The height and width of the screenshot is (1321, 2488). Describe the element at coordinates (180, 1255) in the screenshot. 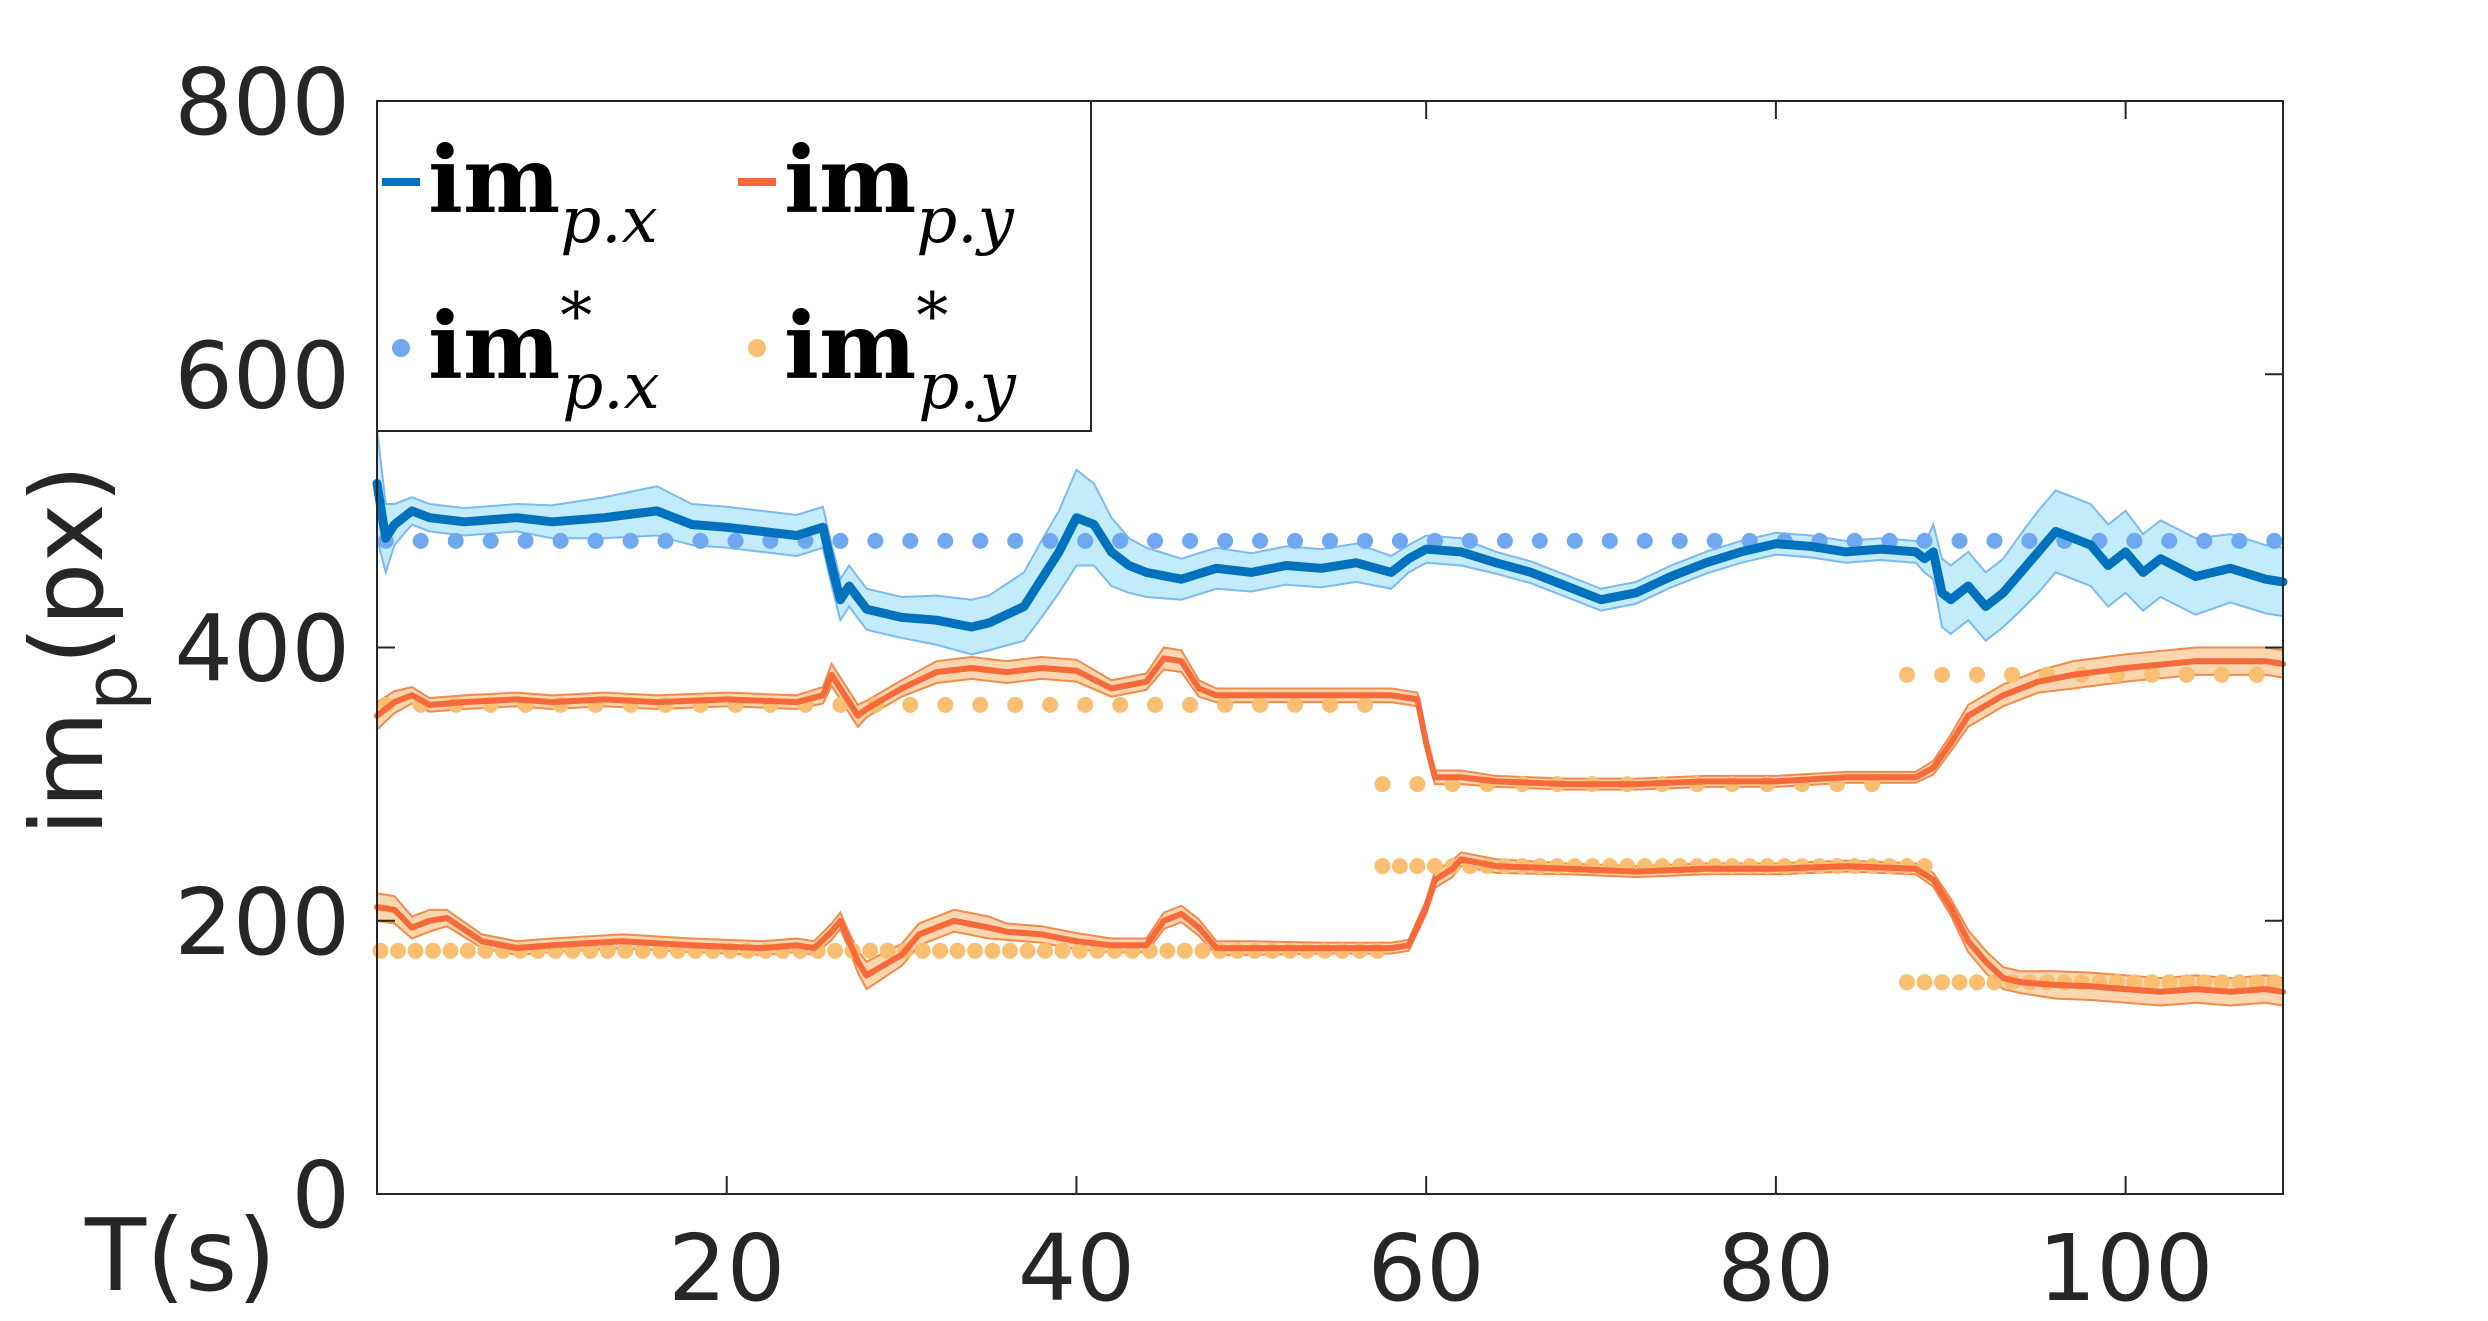

I see `x-axis-title: T(s)` at that location.